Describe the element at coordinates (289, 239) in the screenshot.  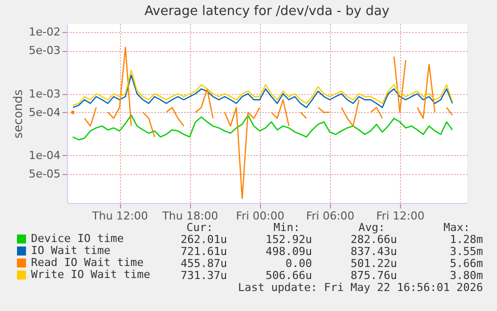
I see `text: 152.92u` at that location.